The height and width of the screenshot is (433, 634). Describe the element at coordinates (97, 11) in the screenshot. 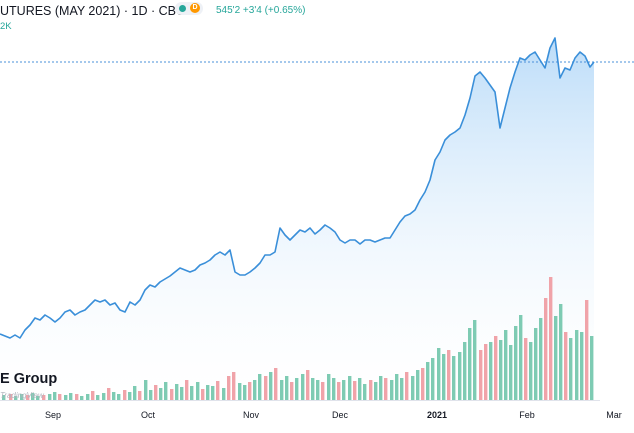

I see `symbol-title: UTURES (MAY 2021) · 1D · CBOT` at that location.